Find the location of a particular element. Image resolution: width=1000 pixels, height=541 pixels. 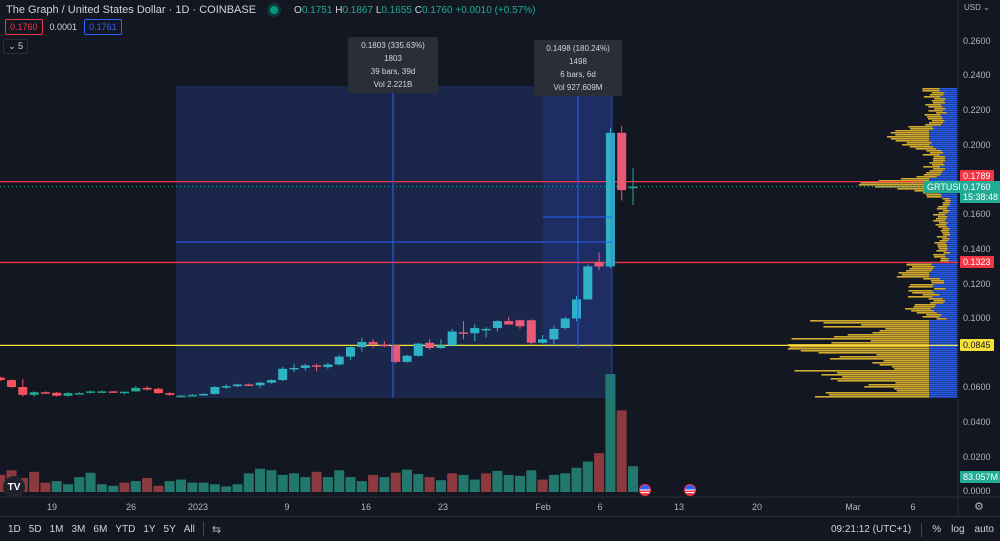

time-tick: 26 is located at coordinates (131, 507).